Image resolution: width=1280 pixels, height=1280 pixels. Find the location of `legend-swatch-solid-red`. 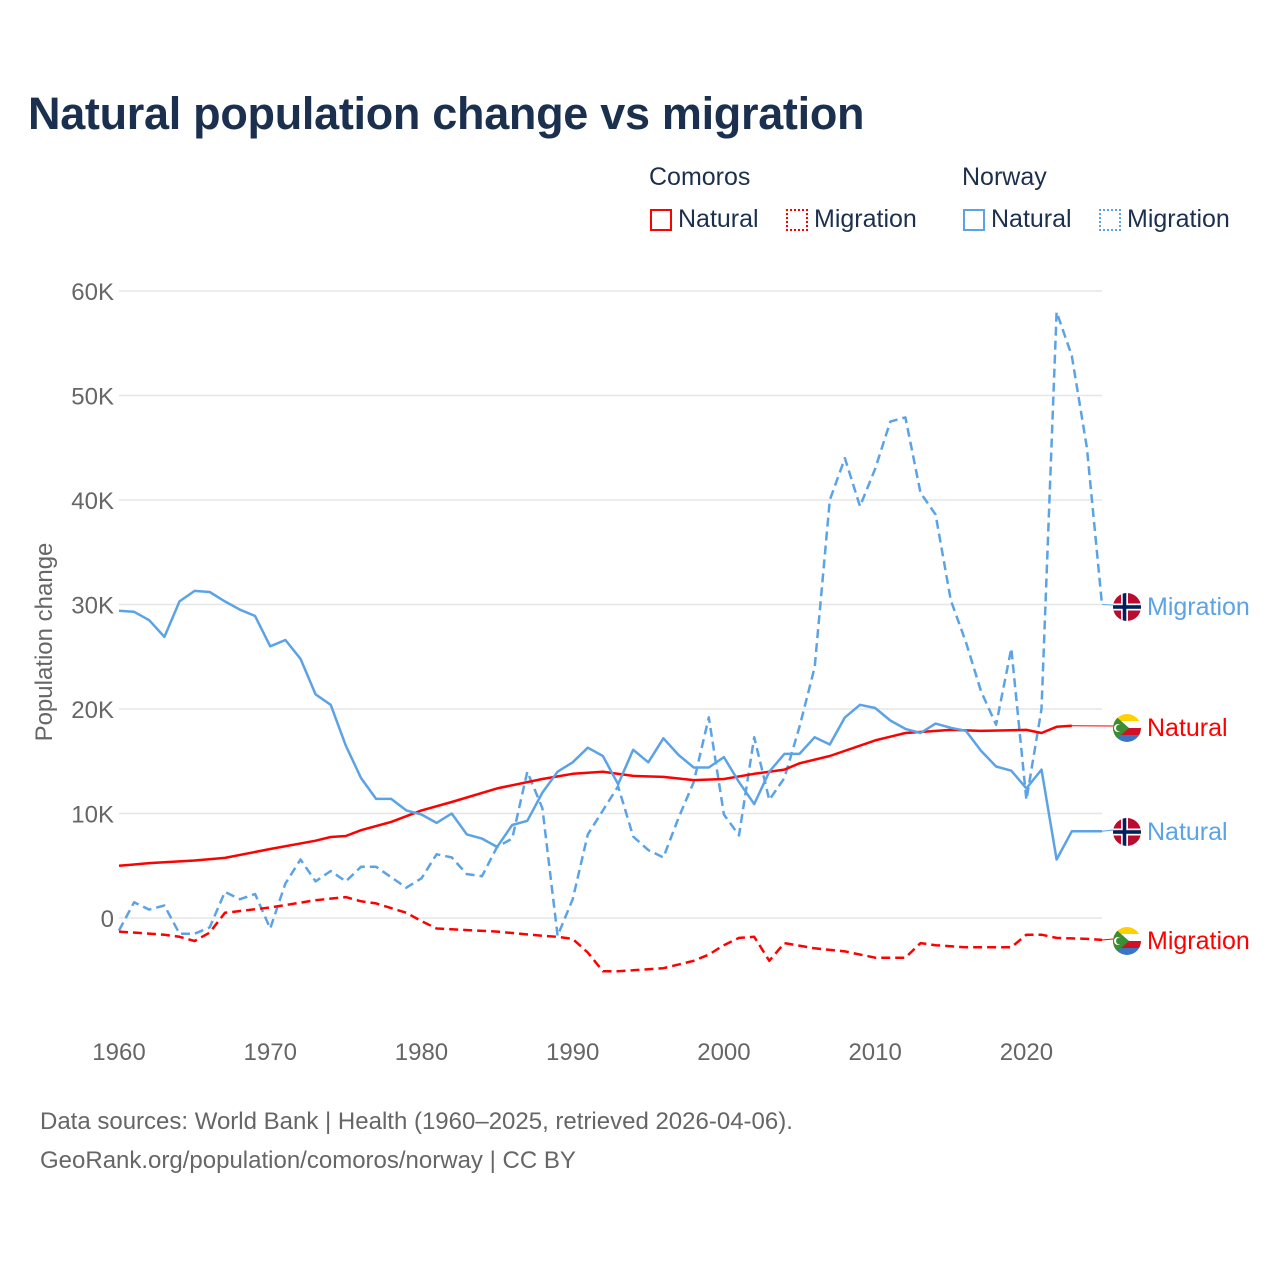

legend-swatch-solid-red is located at coordinates (661, 219).